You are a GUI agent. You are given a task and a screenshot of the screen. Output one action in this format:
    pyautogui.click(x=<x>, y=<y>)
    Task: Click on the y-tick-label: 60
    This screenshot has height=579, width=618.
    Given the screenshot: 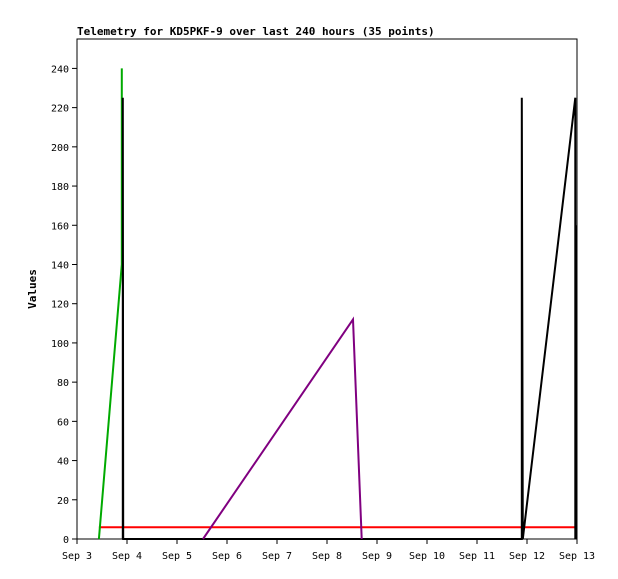 What is the action you would take?
    pyautogui.click(x=63, y=422)
    